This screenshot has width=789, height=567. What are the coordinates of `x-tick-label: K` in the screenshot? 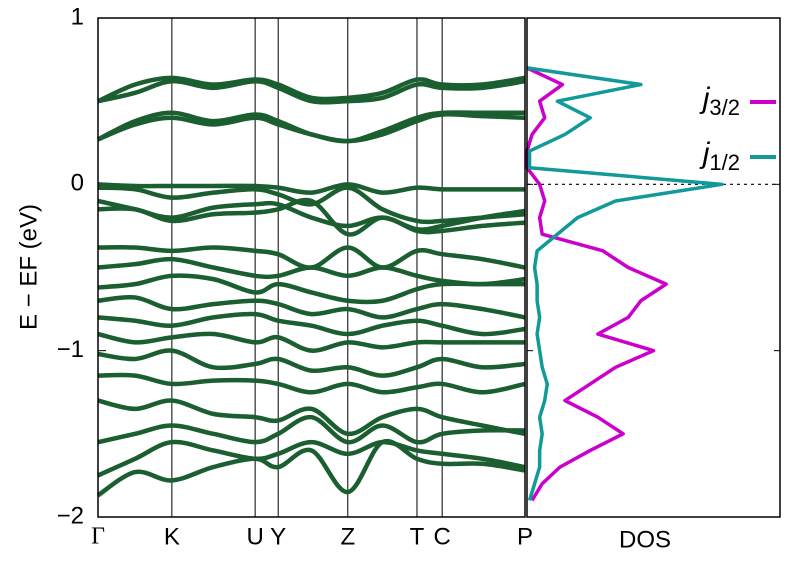 It's located at (172, 536).